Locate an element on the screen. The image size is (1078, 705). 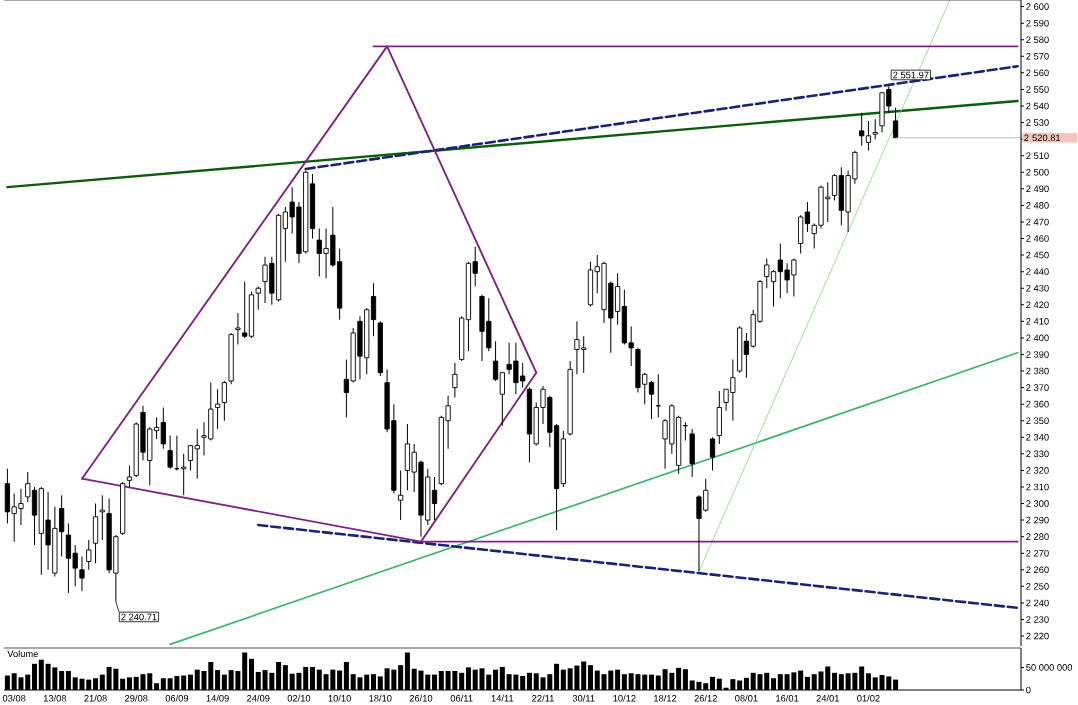
x-tick-label: 13/08 is located at coordinates (55, 698).